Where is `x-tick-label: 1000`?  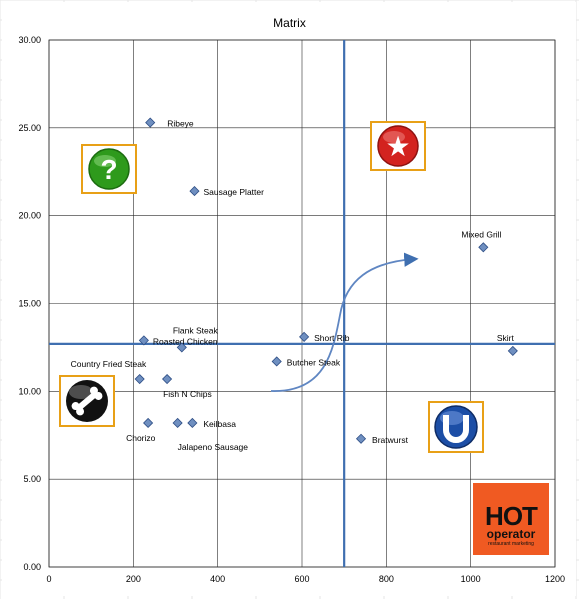 x-tick-label: 1000 is located at coordinates (471, 579).